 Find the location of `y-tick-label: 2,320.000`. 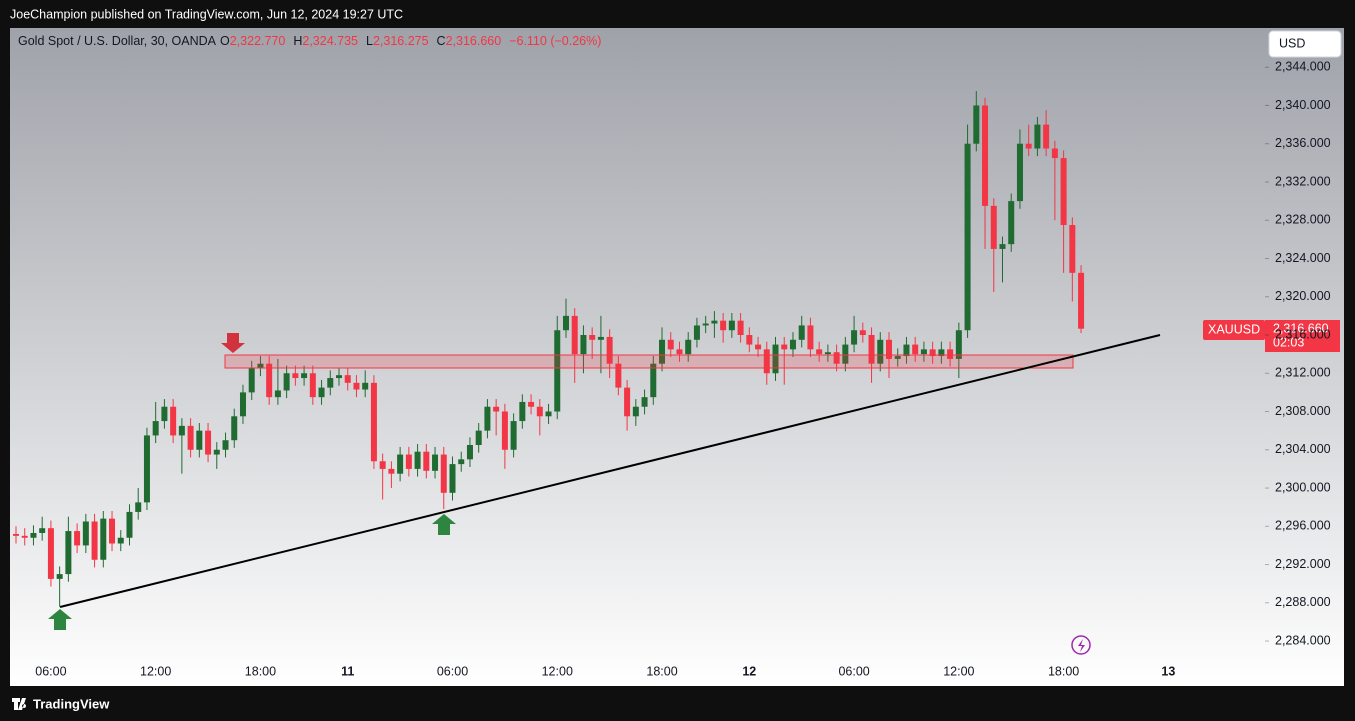

y-tick-label: 2,320.000 is located at coordinates (1303, 296).